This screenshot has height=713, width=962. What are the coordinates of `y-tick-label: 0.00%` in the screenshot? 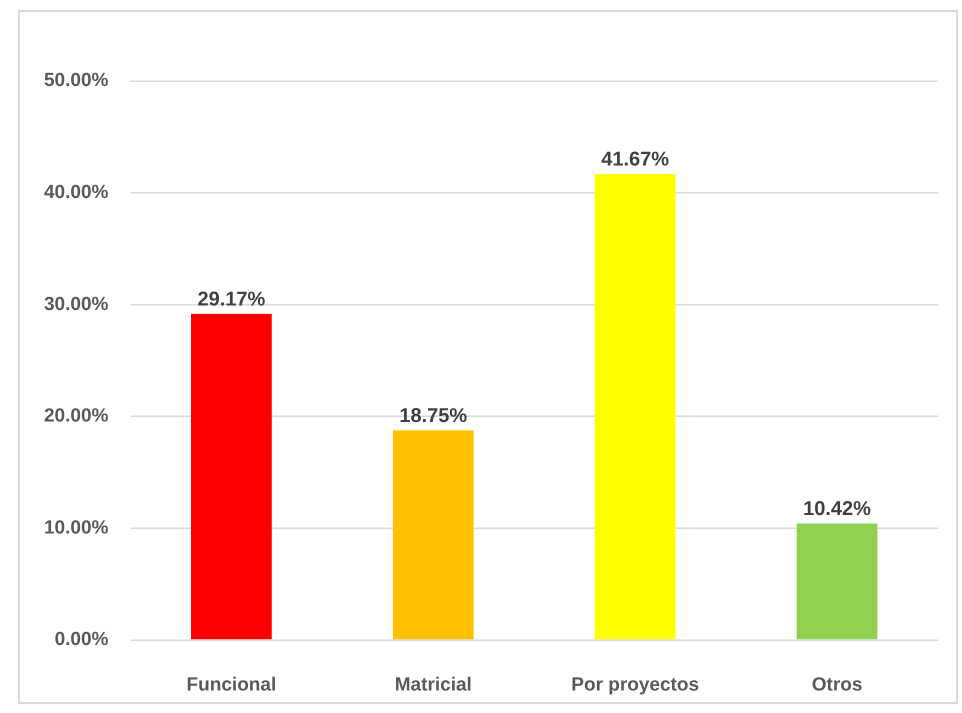 It's located at (81, 639).